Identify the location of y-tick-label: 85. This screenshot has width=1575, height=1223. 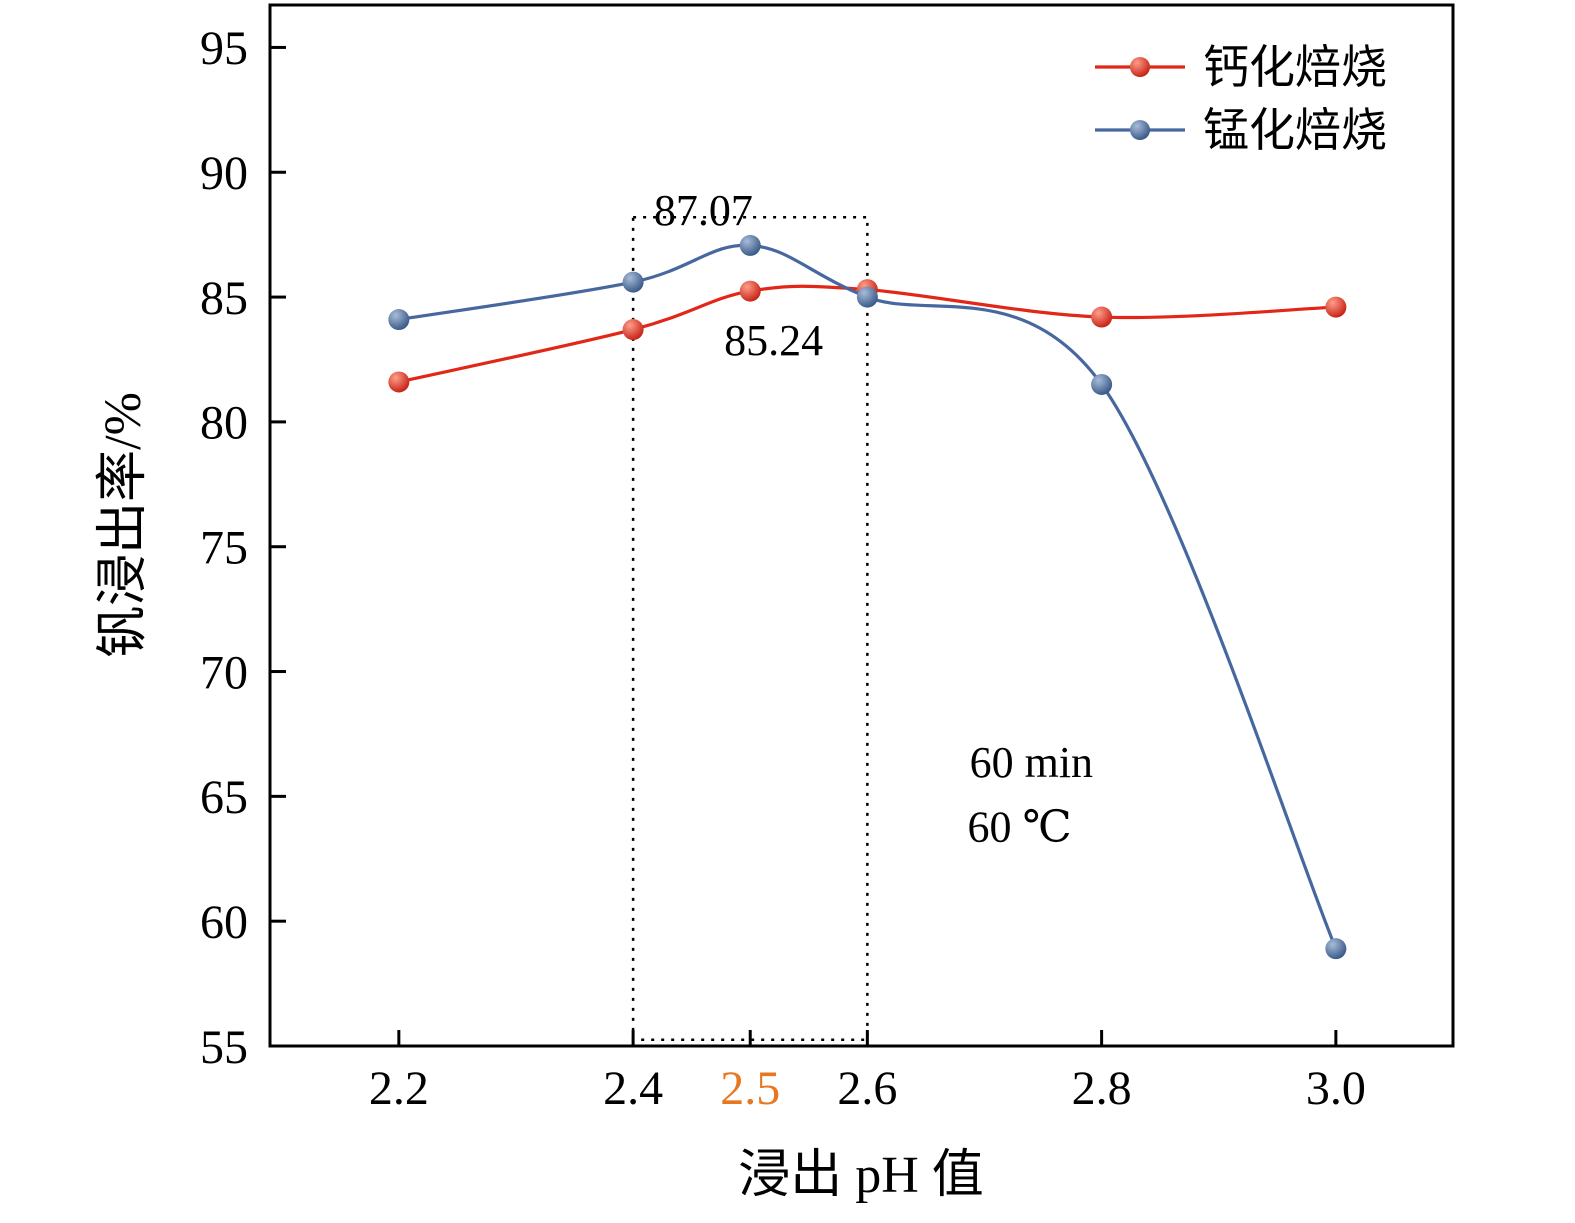
(224, 298).